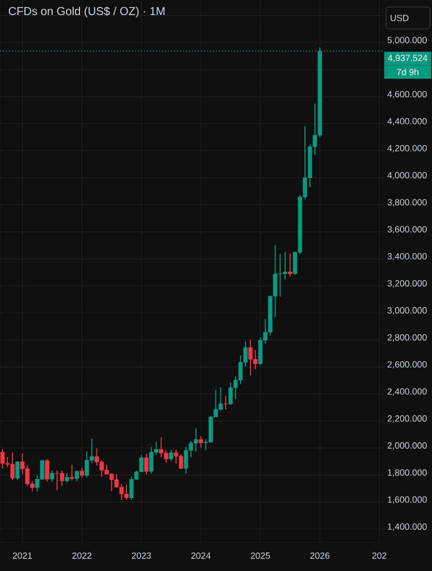 Image resolution: width=432 pixels, height=571 pixels. I want to click on y-tick-label: 2,800.000, so click(407, 338).